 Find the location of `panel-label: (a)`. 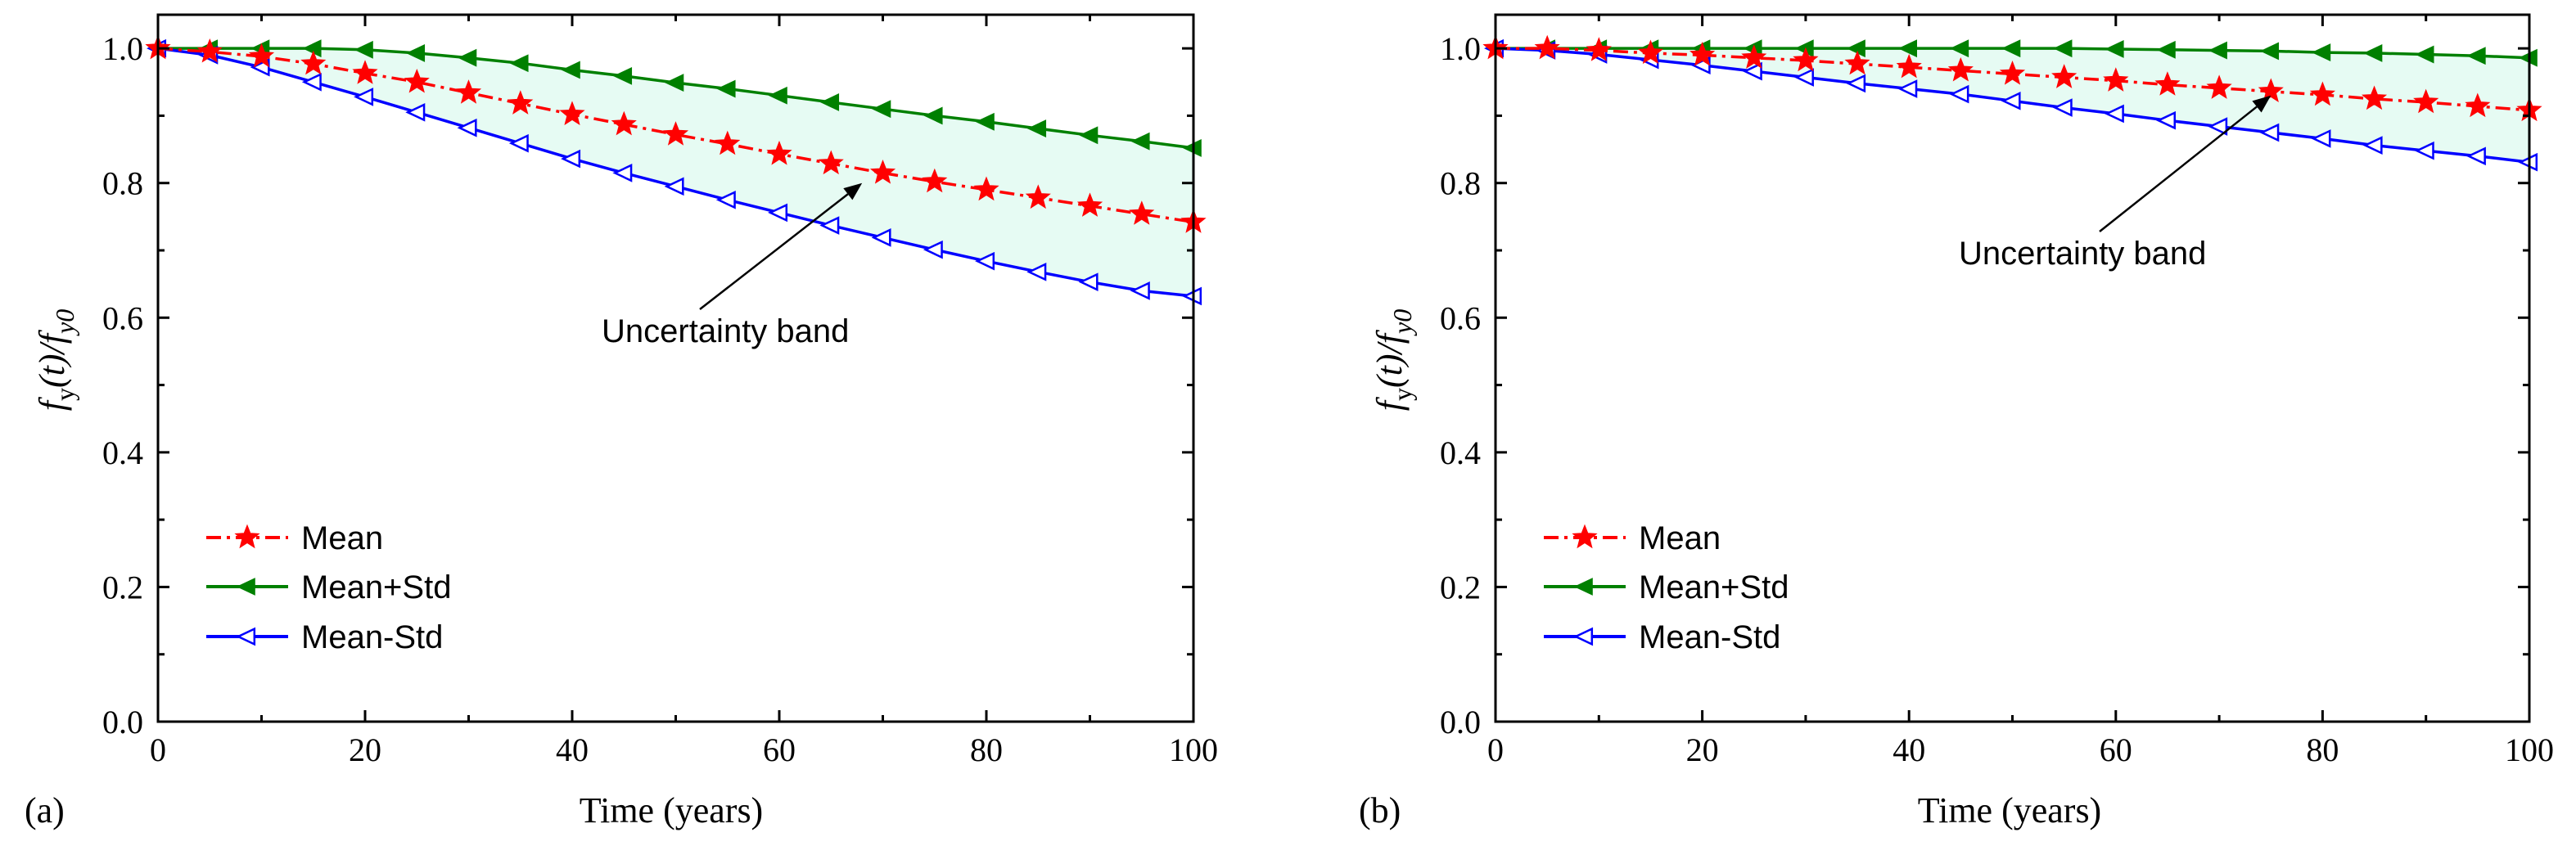

panel-label: (a) is located at coordinates (45, 810).